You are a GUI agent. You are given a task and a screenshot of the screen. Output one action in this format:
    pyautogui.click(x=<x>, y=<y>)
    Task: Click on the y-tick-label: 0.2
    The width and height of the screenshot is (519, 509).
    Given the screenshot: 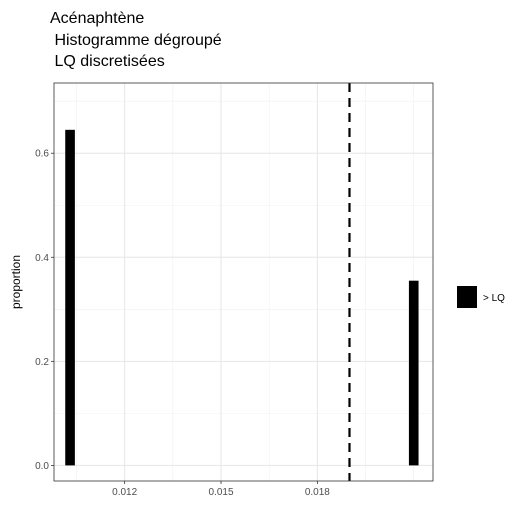 What is the action you would take?
    pyautogui.click(x=42, y=362)
    